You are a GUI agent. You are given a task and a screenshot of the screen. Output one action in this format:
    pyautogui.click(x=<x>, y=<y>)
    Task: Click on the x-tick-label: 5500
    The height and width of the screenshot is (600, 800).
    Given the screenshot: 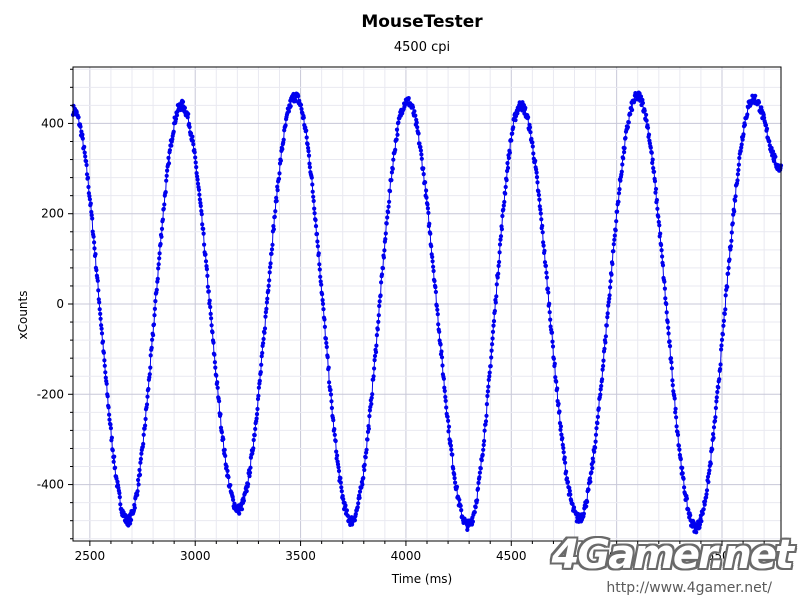 What is the action you would take?
    pyautogui.click(x=722, y=556)
    